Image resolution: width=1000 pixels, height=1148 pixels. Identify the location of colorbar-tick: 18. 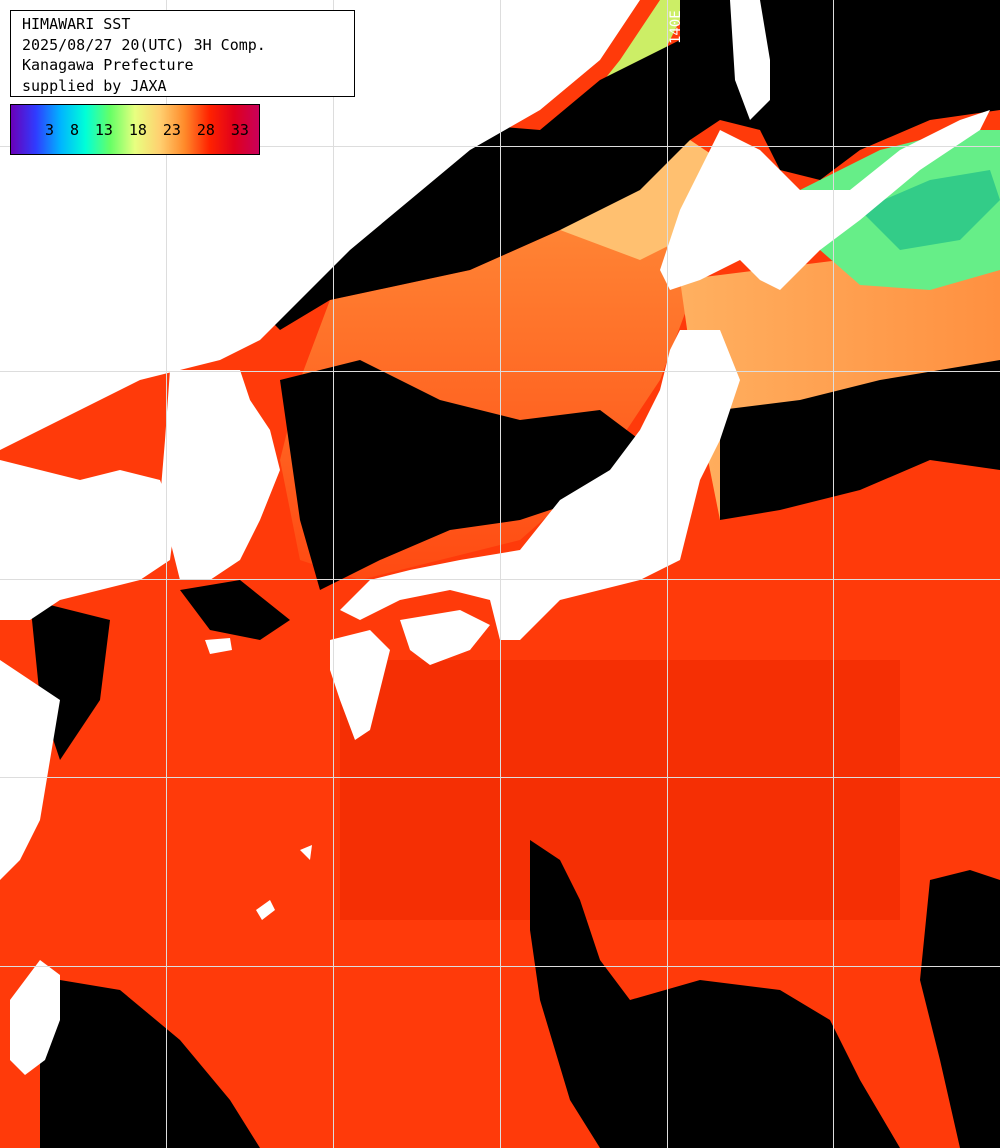
(137, 129).